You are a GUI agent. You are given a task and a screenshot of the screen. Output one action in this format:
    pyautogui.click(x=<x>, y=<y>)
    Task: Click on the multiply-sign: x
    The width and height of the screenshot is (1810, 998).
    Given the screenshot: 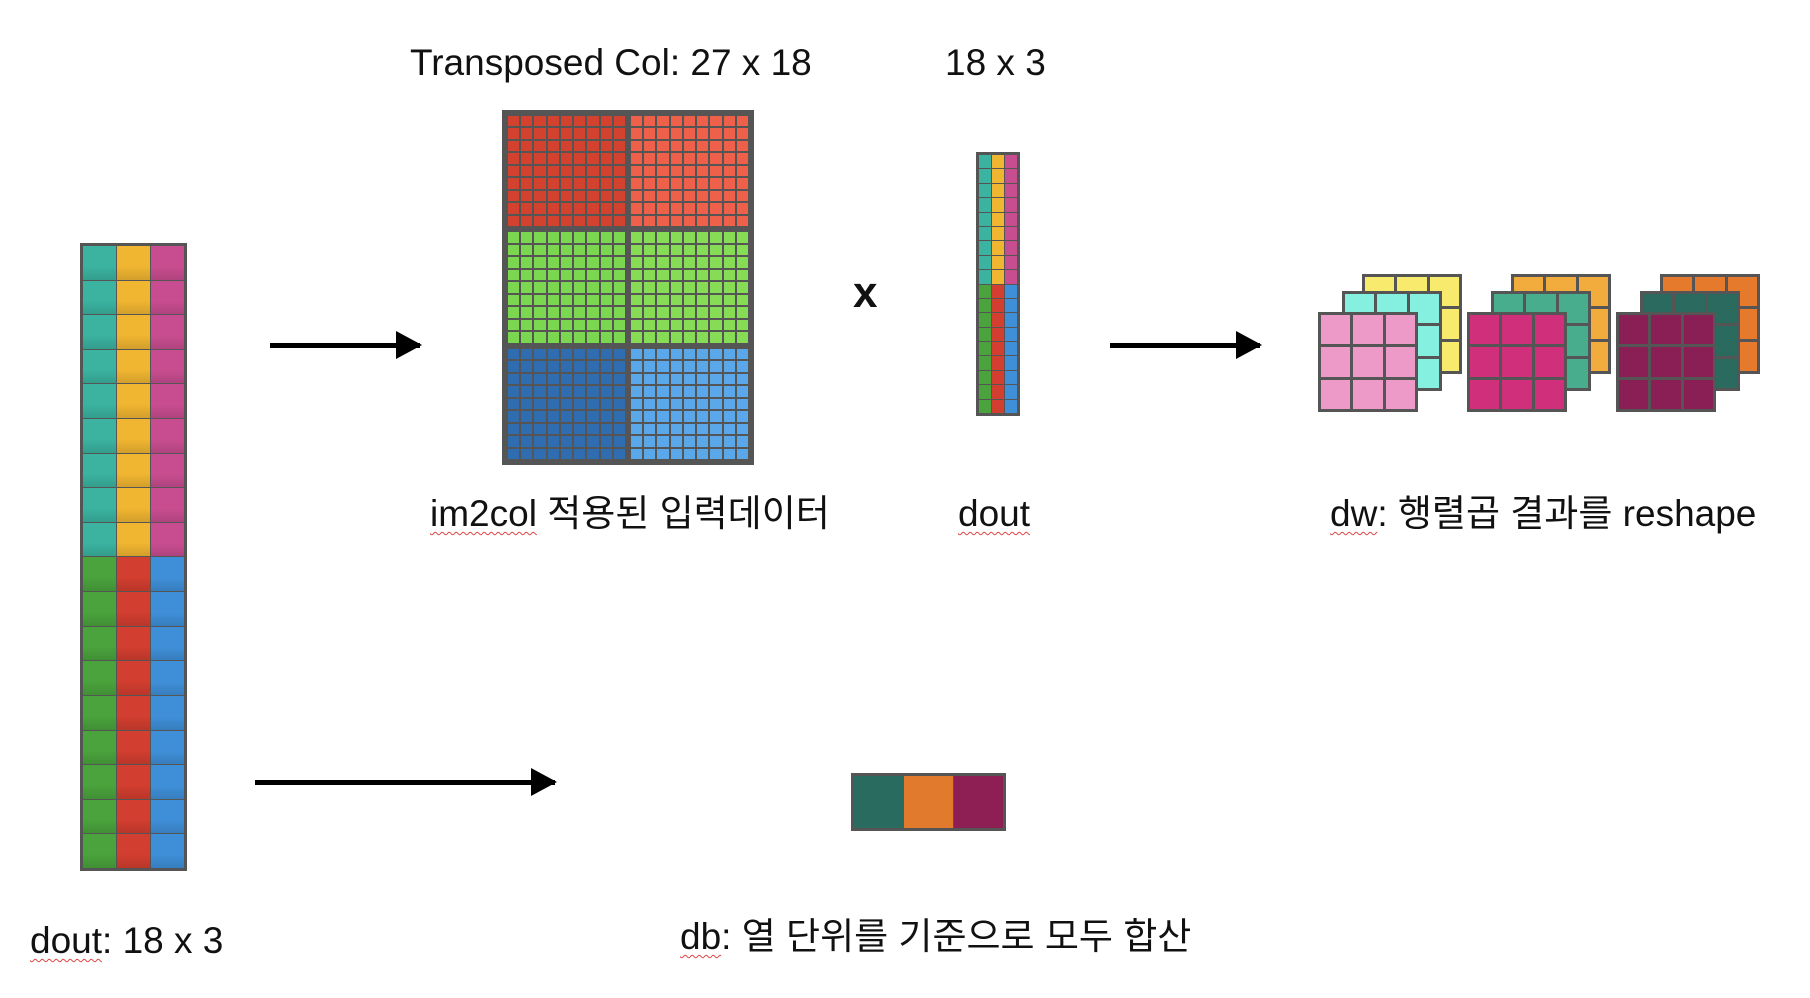 What is the action you would take?
    pyautogui.click(x=865, y=292)
    